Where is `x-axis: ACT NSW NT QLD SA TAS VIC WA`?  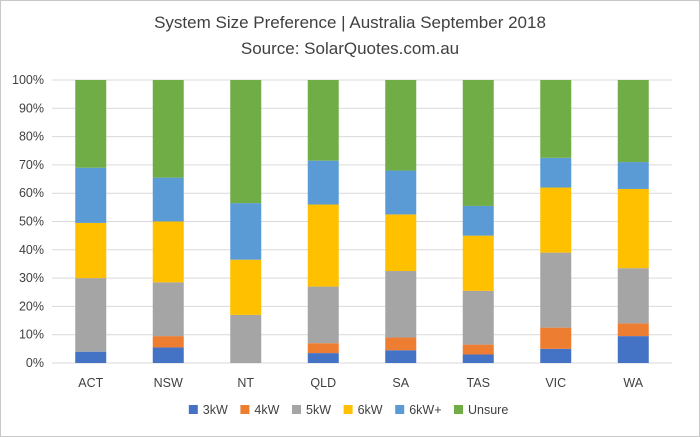
x-axis: ACT NSW NT QLD SA TAS VIC WA is located at coordinates (360, 383).